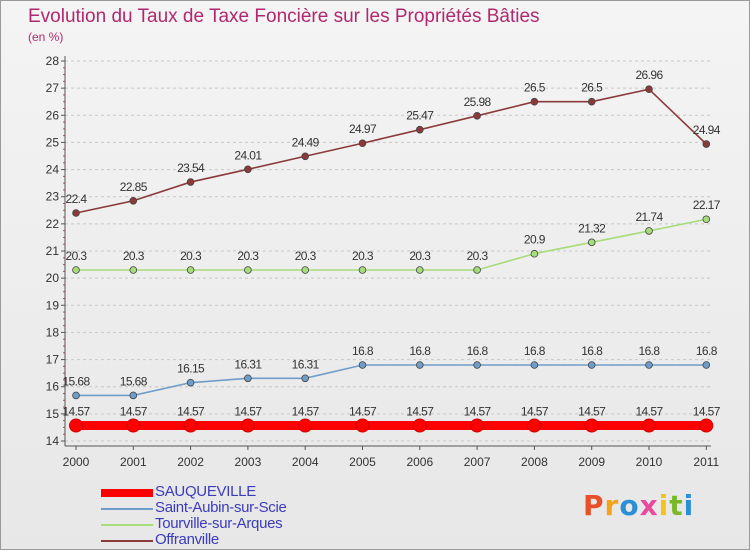 The height and width of the screenshot is (551, 750). What do you see at coordinates (306, 142) in the screenshot?
I see `data-label: 24.49` at bounding box center [306, 142].